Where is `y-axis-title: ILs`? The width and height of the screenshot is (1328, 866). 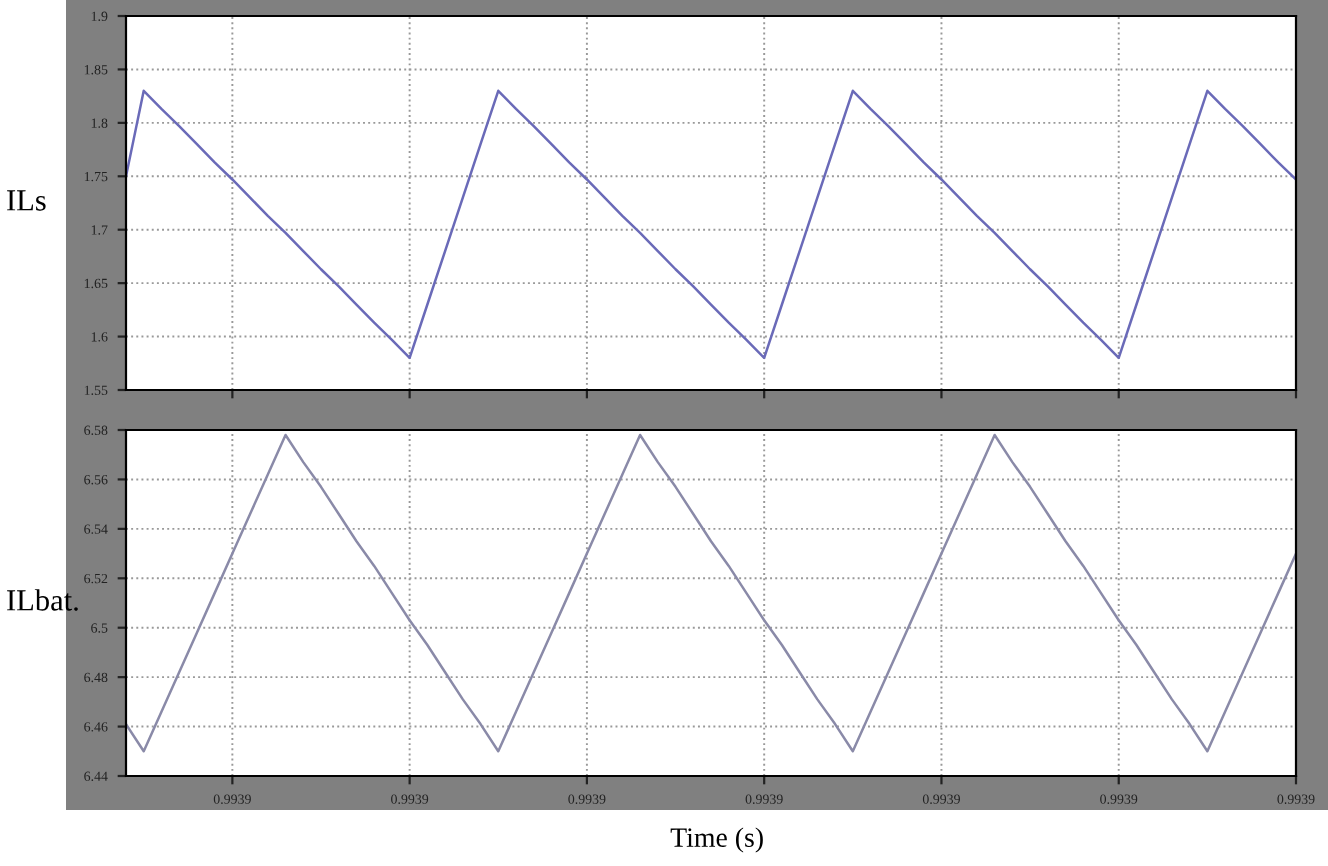 y-axis-title: ILs is located at coordinates (26, 200).